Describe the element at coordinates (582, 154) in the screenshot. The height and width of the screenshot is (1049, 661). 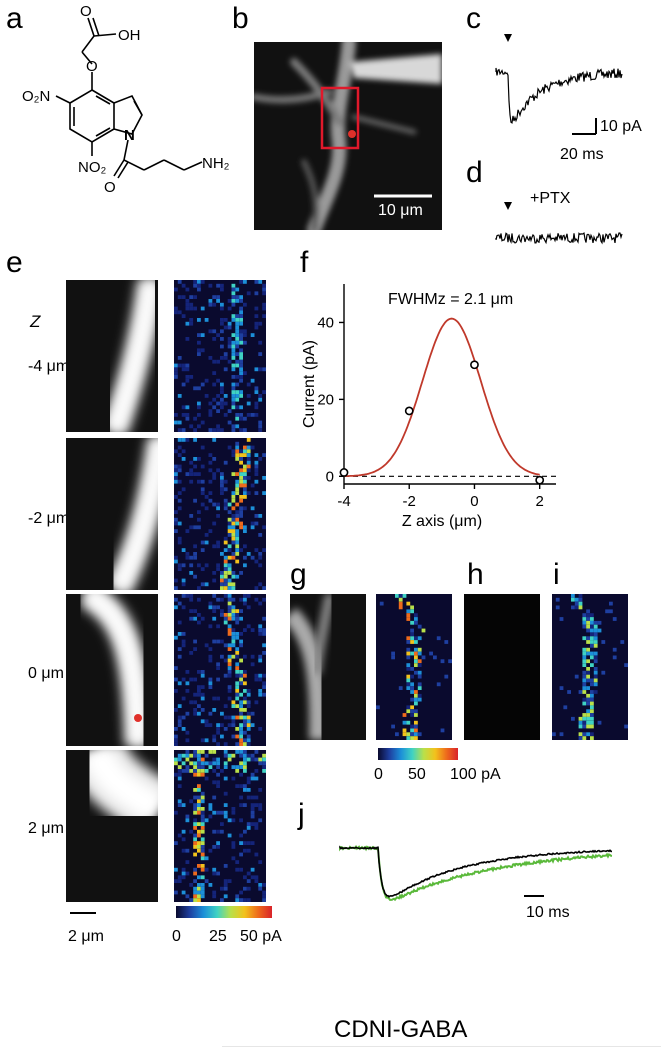
I see `time-scale-c: 20 ms` at that location.